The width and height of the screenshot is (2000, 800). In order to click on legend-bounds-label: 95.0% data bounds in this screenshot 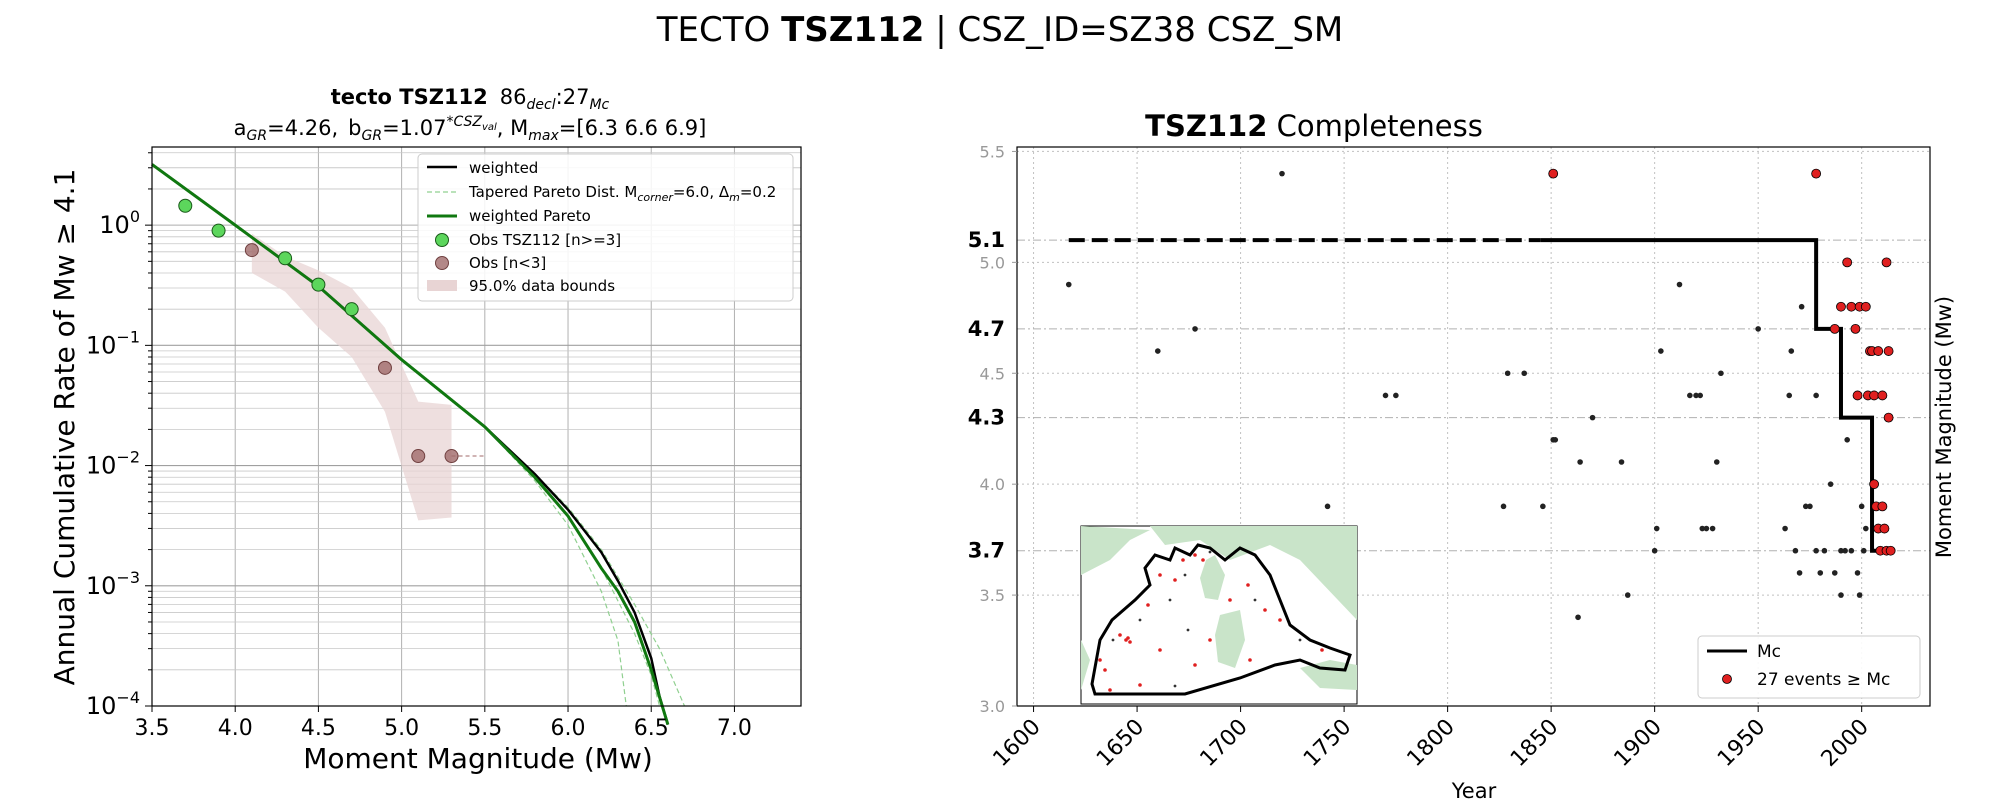, I will do `click(542, 286)`.